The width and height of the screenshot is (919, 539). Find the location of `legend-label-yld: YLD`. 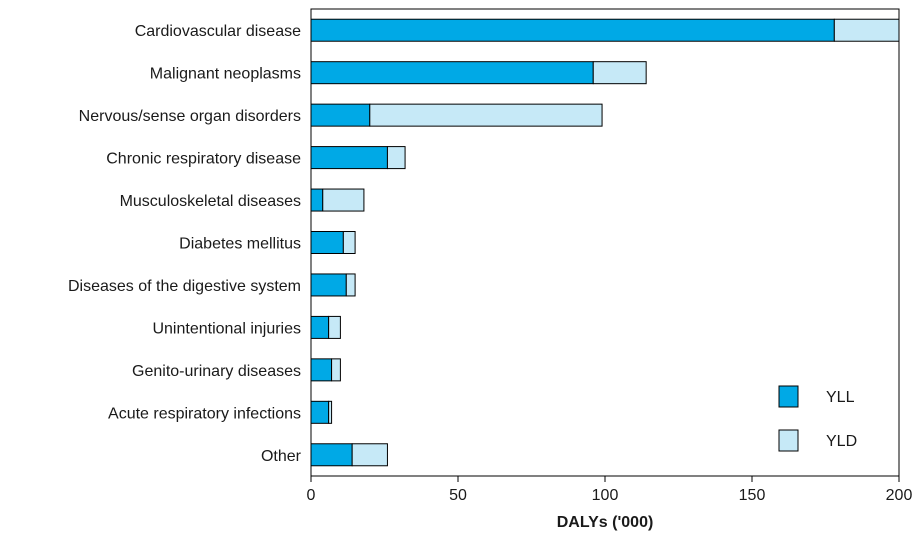

legend-label-yld: YLD is located at coordinates (841, 441).